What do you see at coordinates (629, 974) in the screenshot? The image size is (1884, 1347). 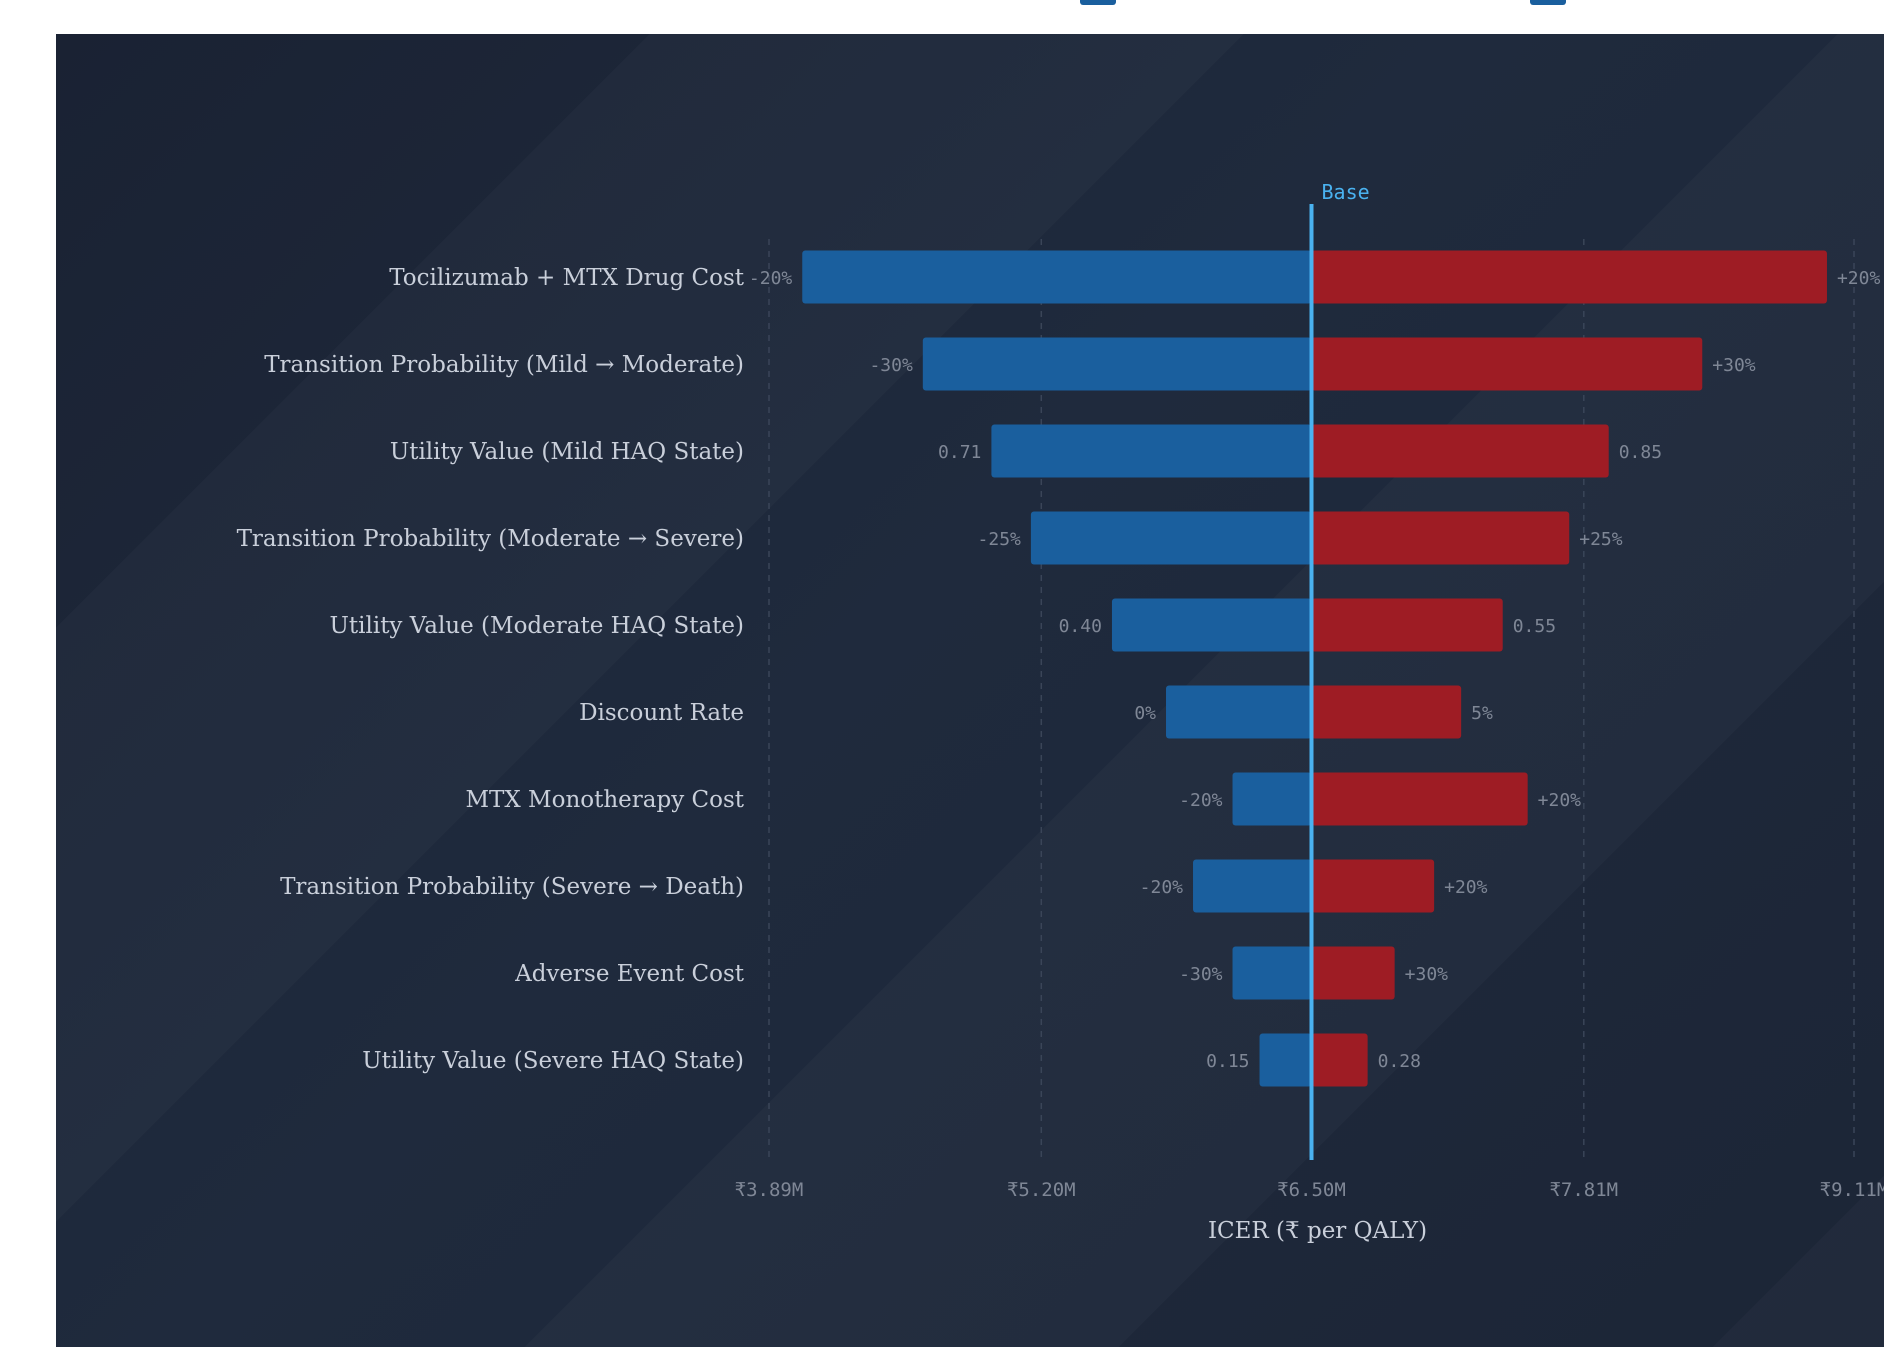 I see `parameter-label: Adverse Event Cost` at bounding box center [629, 974].